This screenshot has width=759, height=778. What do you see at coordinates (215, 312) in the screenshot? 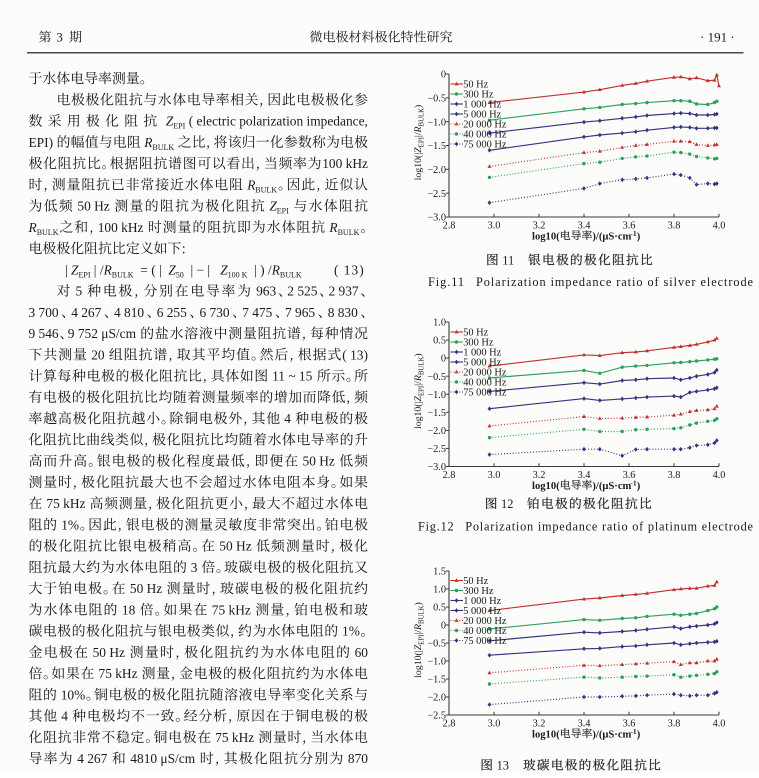
I see `svg-text: 6 730` at bounding box center [215, 312].